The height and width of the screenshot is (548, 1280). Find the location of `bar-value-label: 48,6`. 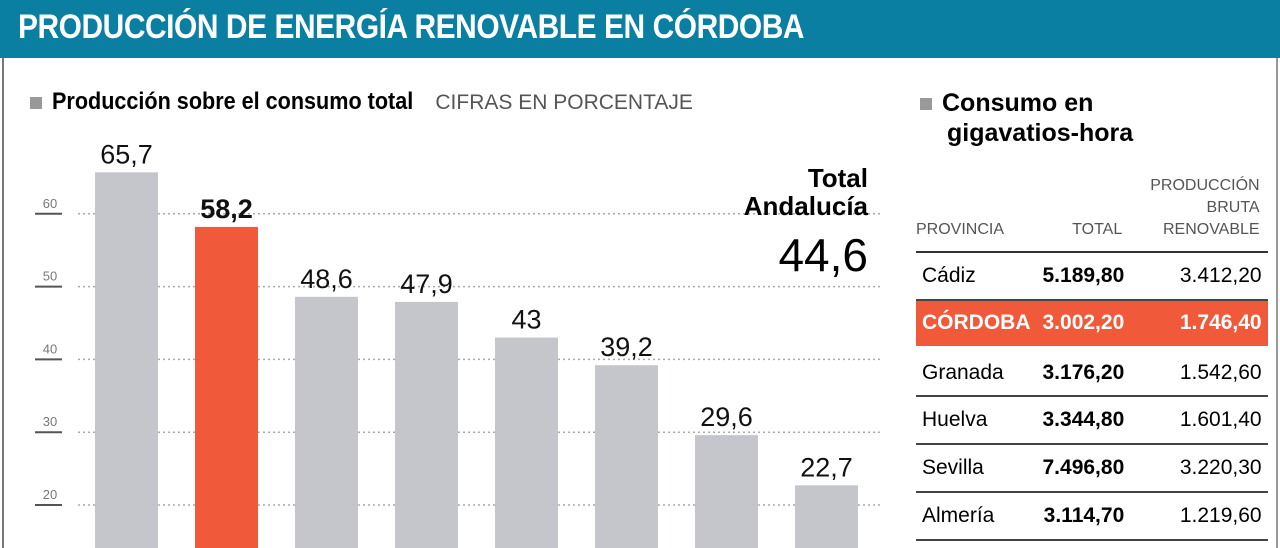

bar-value-label: 48,6 is located at coordinates (326, 279).